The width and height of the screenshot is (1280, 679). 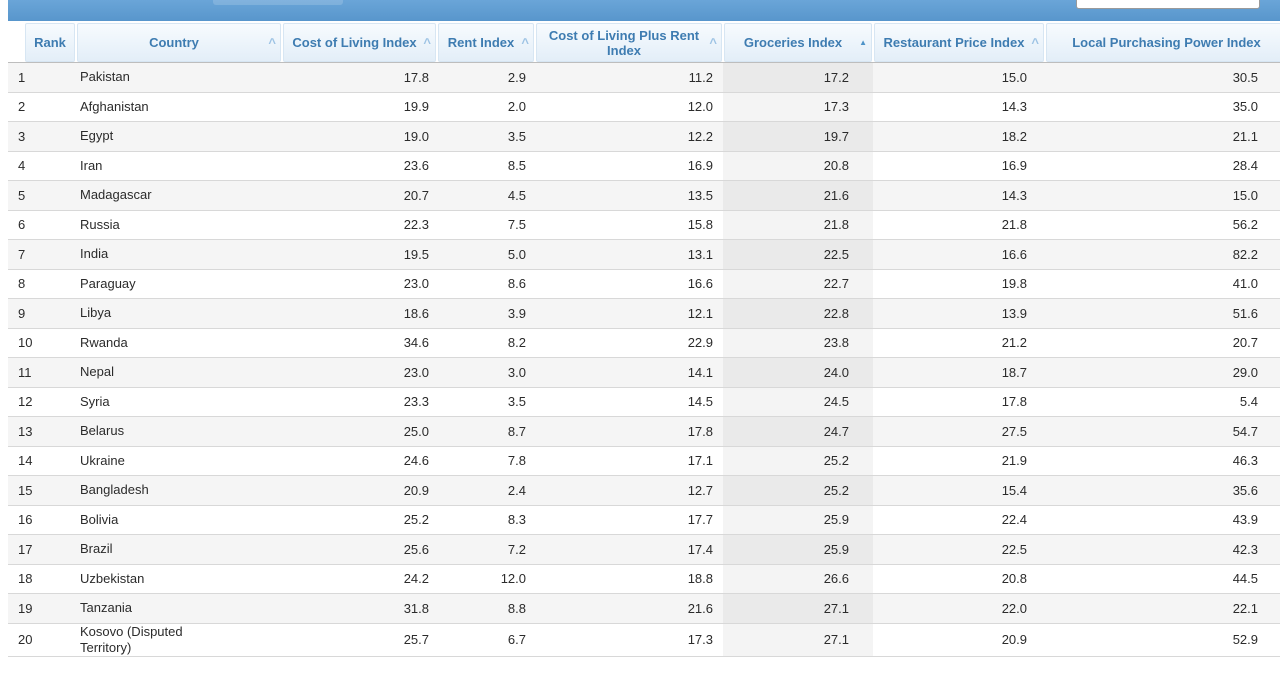 What do you see at coordinates (959, 195) in the screenshot?
I see `value-cell: 14.3` at bounding box center [959, 195].